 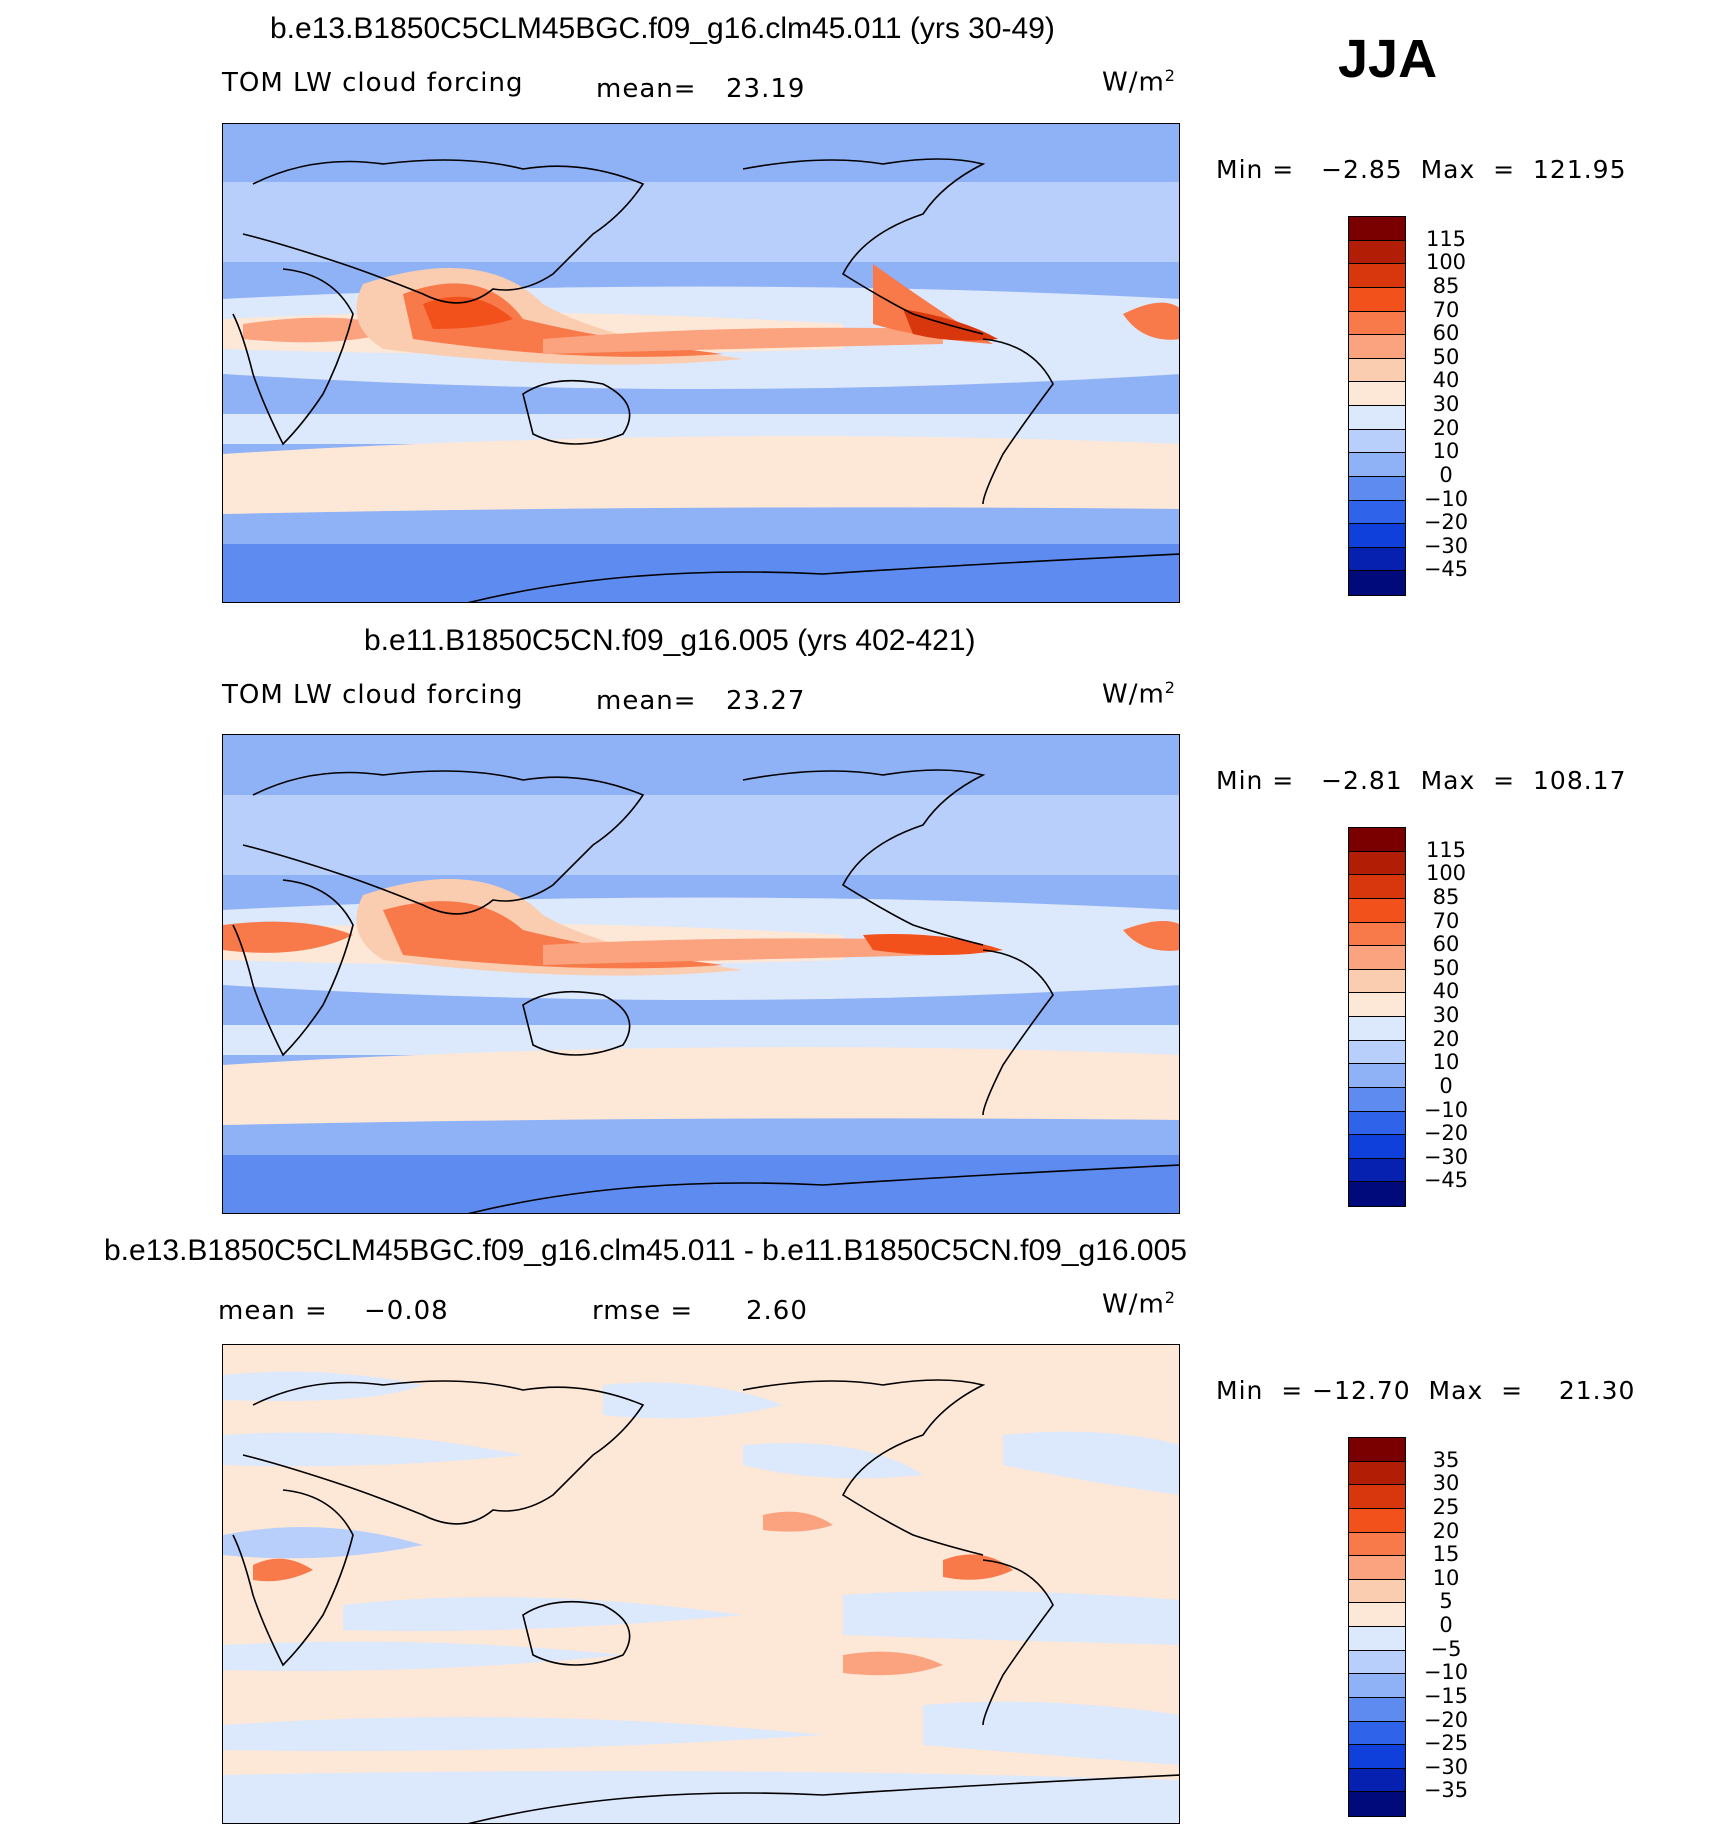 What do you see at coordinates (1139, 82) in the screenshot?
I see `panel1-units: W/m2` at bounding box center [1139, 82].